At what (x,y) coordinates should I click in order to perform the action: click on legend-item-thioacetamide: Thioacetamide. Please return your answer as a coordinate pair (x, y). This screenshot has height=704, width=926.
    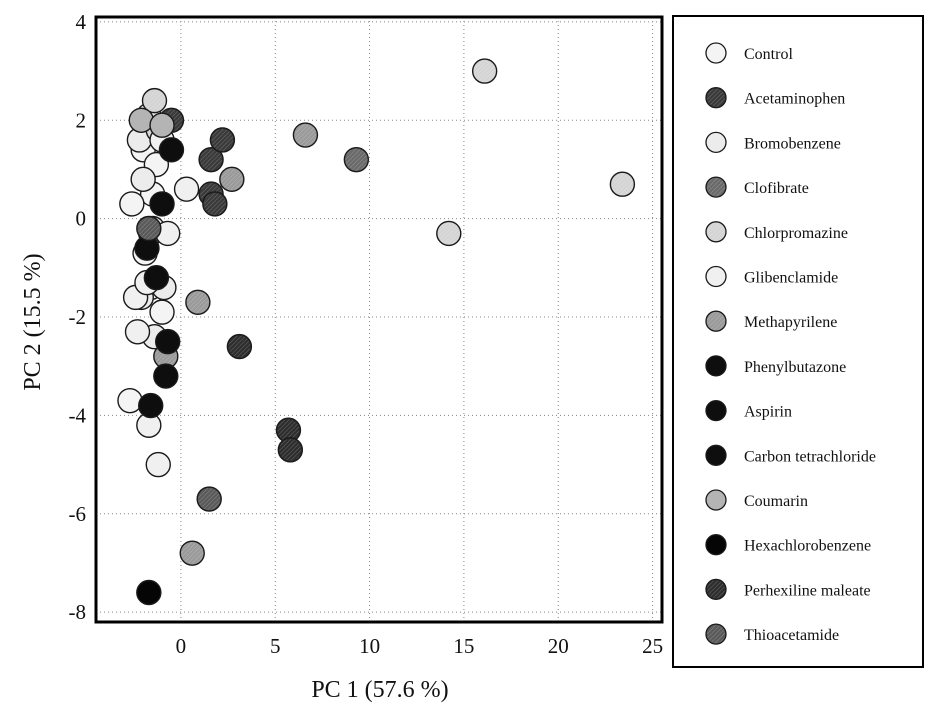
    Looking at the image, I should click on (772, 634).